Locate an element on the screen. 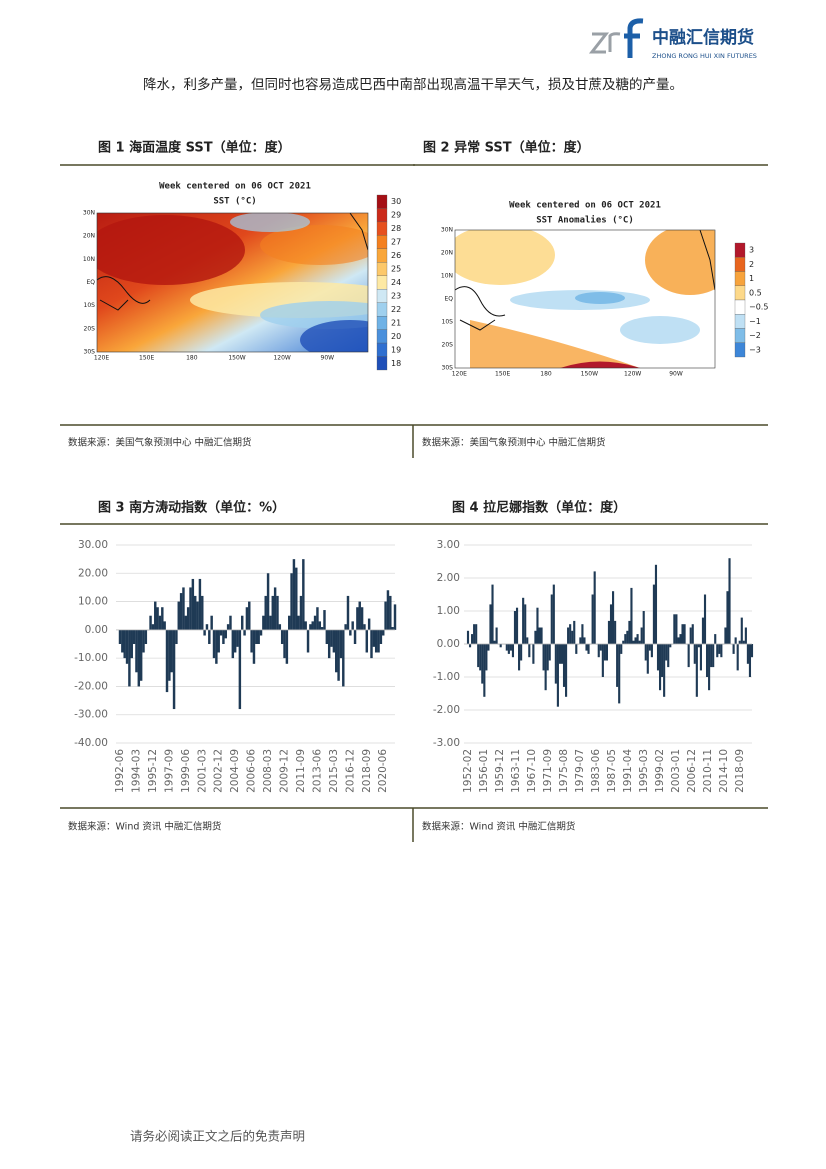 Image resolution: width=826 pixels, height=1169 pixels. x-tick-label: 2010-11 is located at coordinates (708, 771).